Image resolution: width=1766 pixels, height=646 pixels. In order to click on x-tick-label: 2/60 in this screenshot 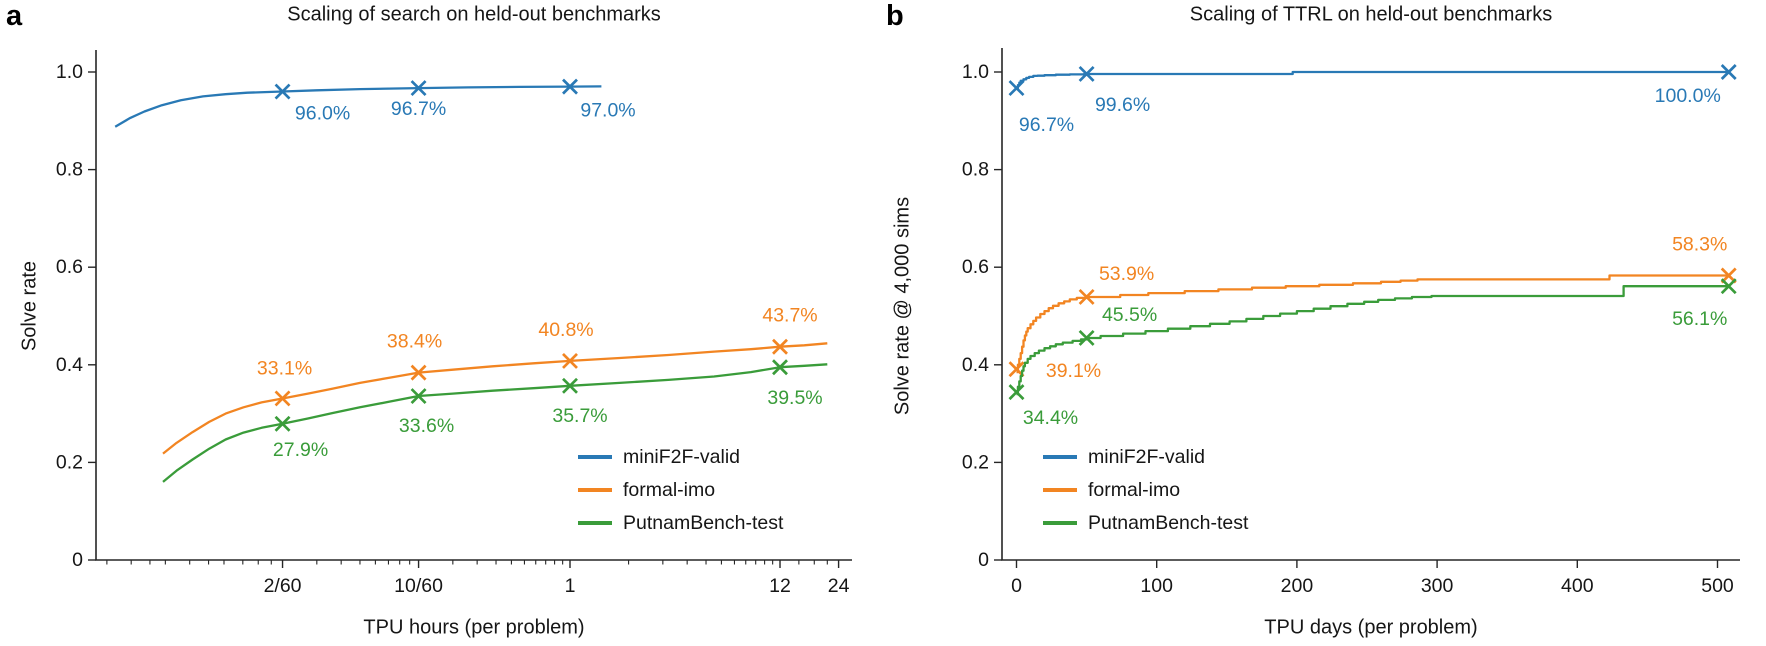, I will do `click(283, 586)`.